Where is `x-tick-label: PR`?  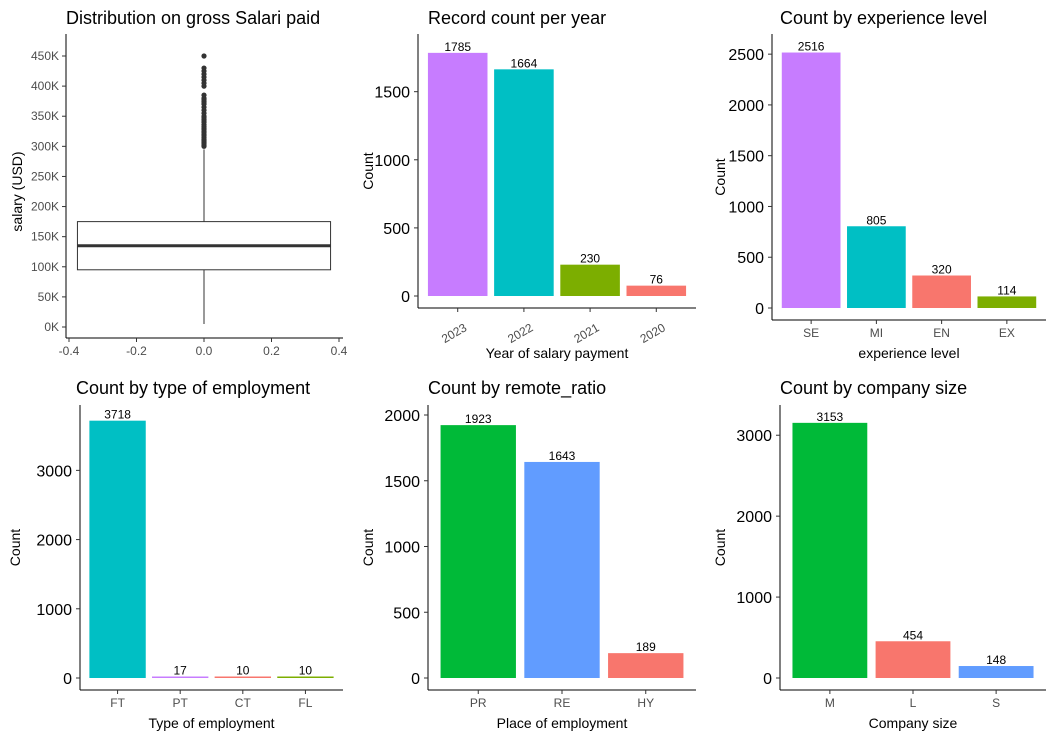 x-tick-label: PR is located at coordinates (478, 703).